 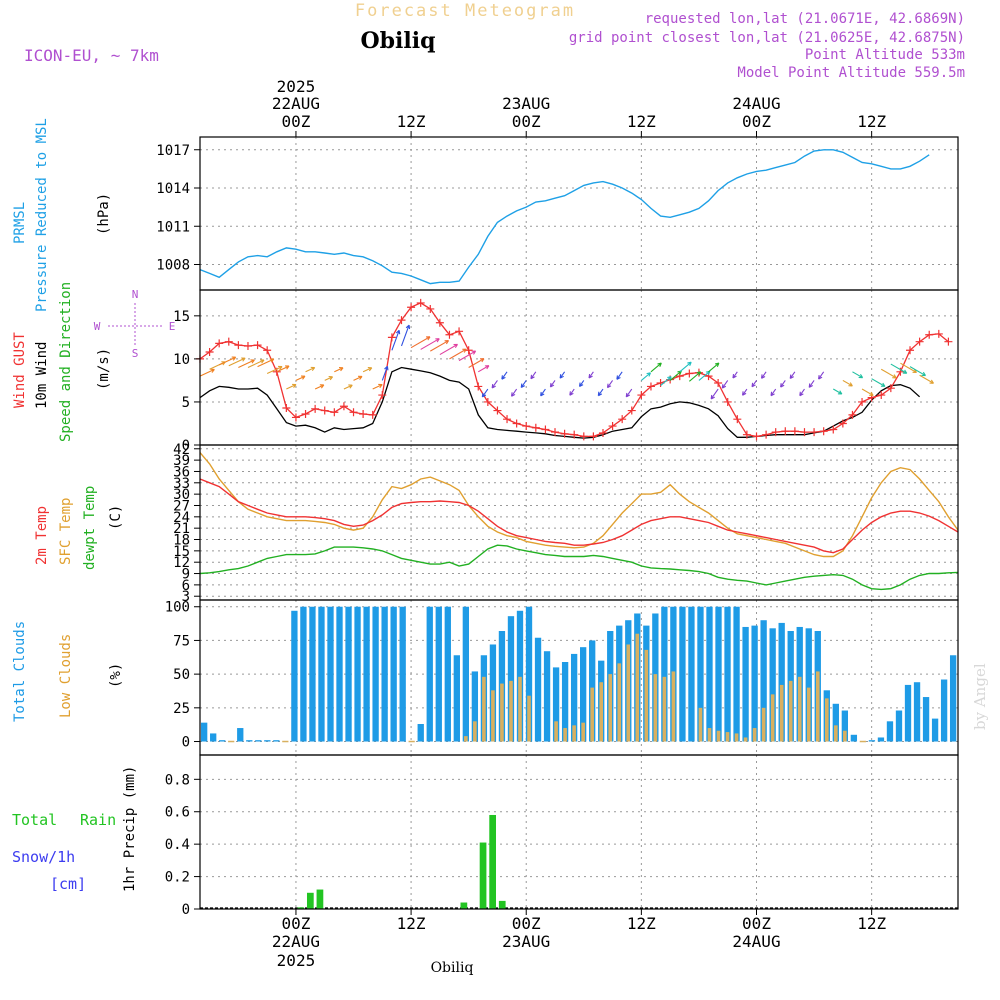 I want to click on top-time-label: 00Z, so click(x=756, y=121).